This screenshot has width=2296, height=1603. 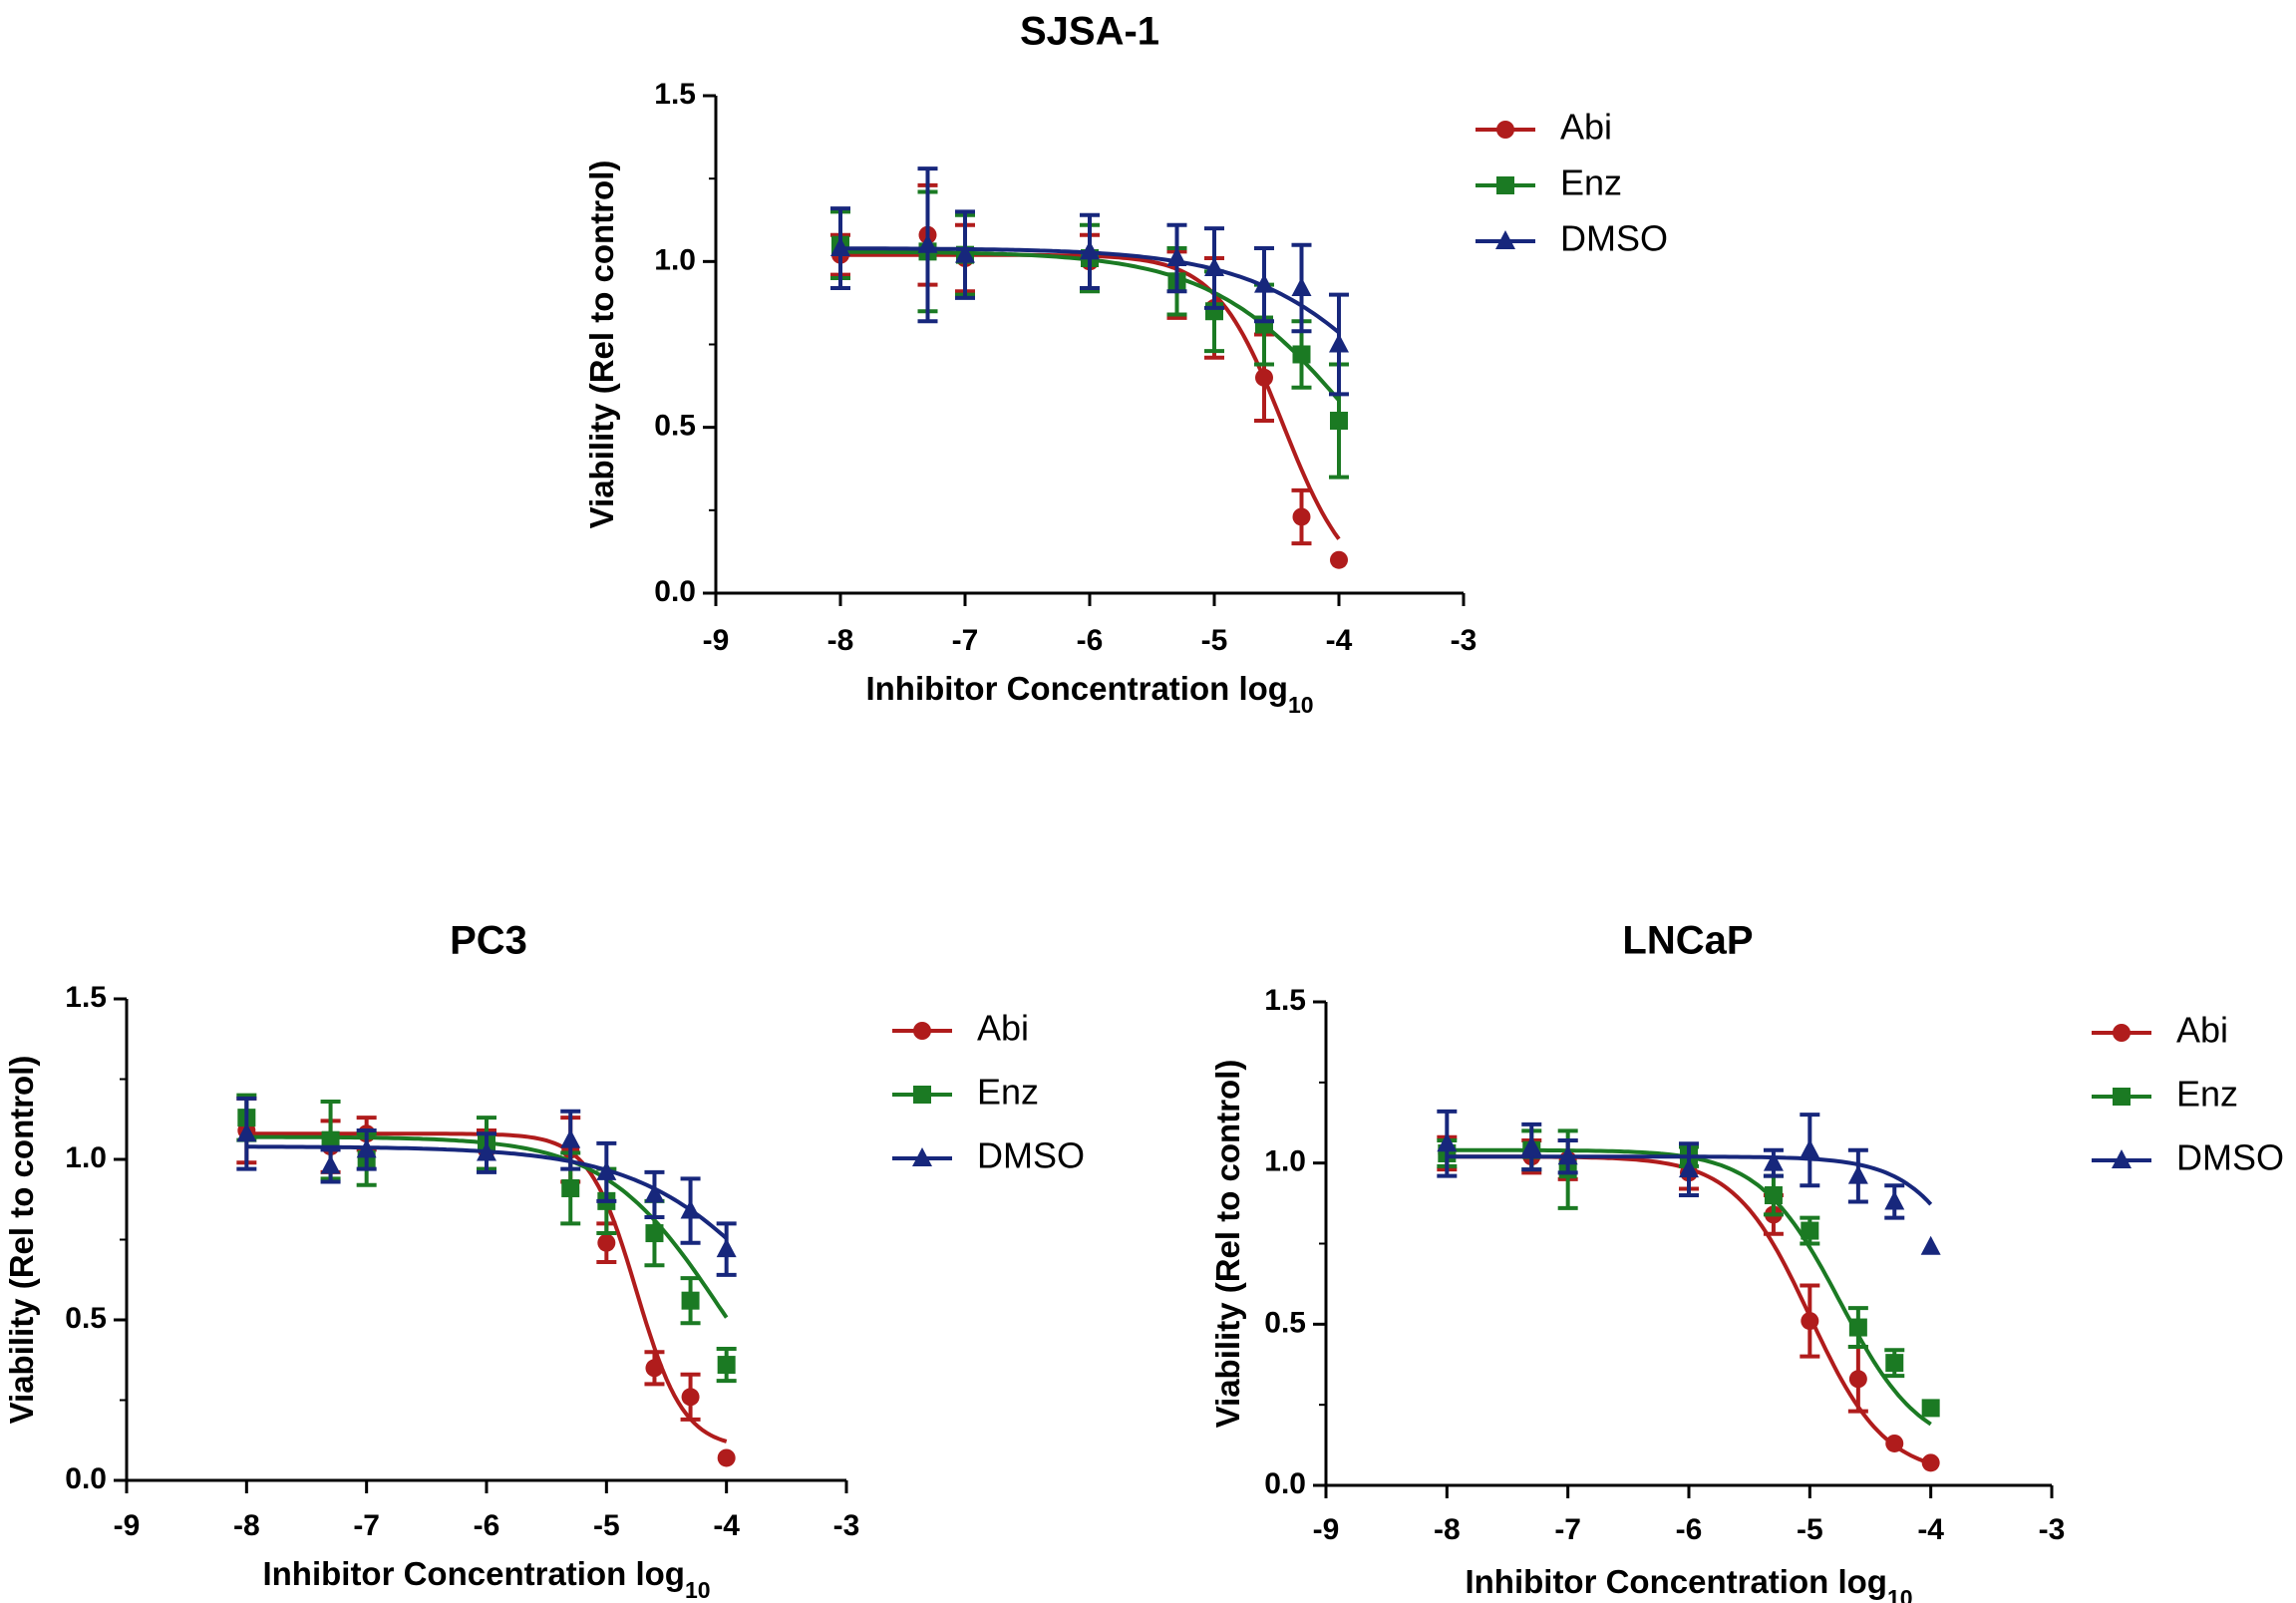 What do you see at coordinates (1687, 941) in the screenshot?
I see `chart-title: LNCaP` at bounding box center [1687, 941].